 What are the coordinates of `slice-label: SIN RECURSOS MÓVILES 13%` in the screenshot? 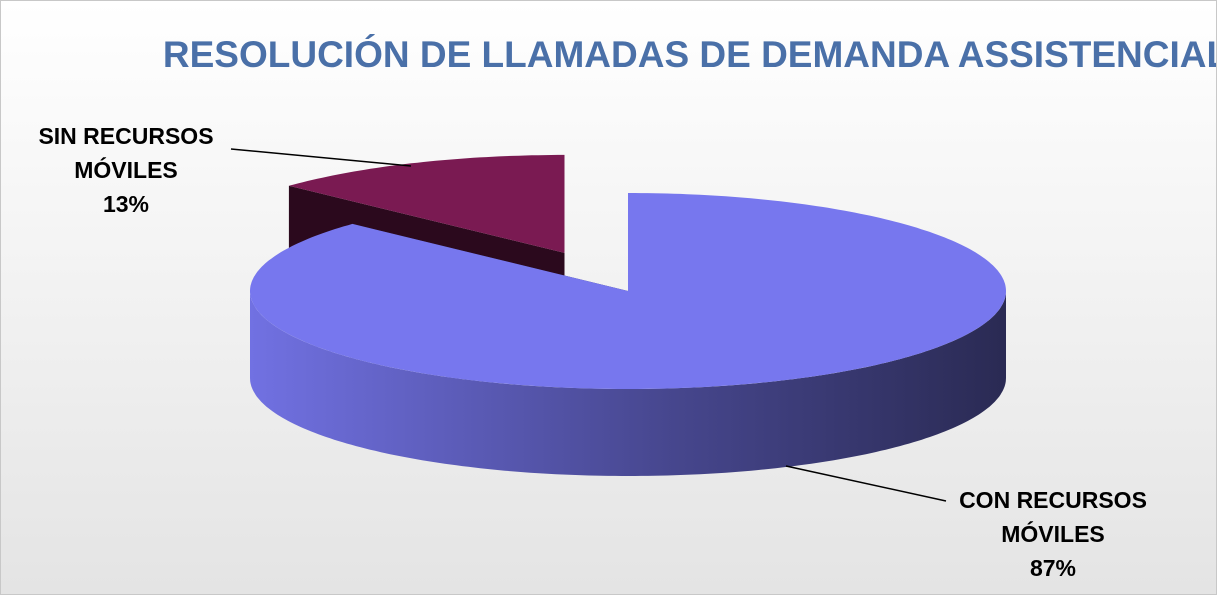 It's located at (126, 170).